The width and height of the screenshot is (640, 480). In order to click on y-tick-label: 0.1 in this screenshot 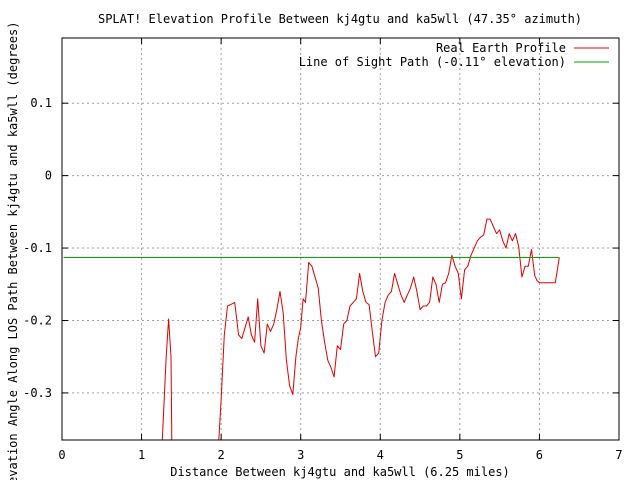, I will do `click(41, 103)`.